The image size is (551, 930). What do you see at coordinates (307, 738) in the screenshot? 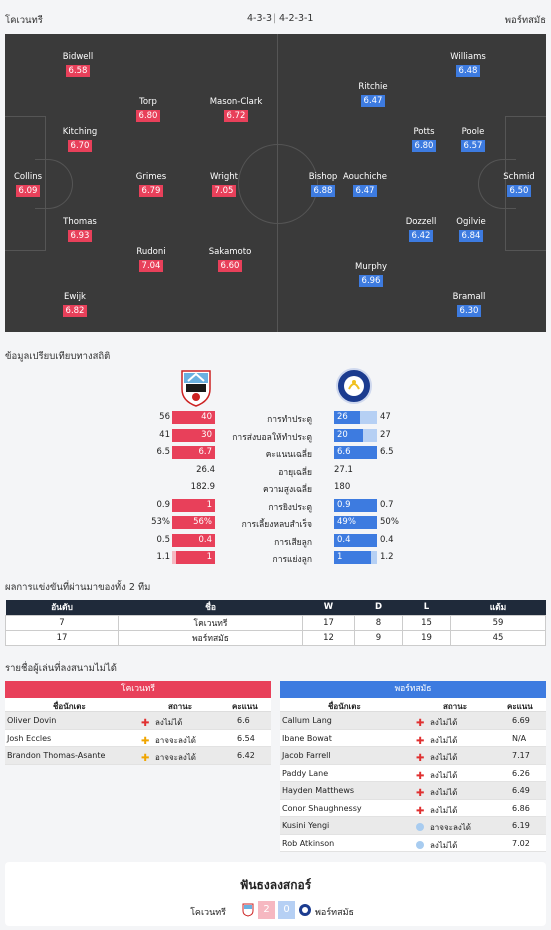
I see `injury-player-name: Ibane Bowat` at bounding box center [307, 738].